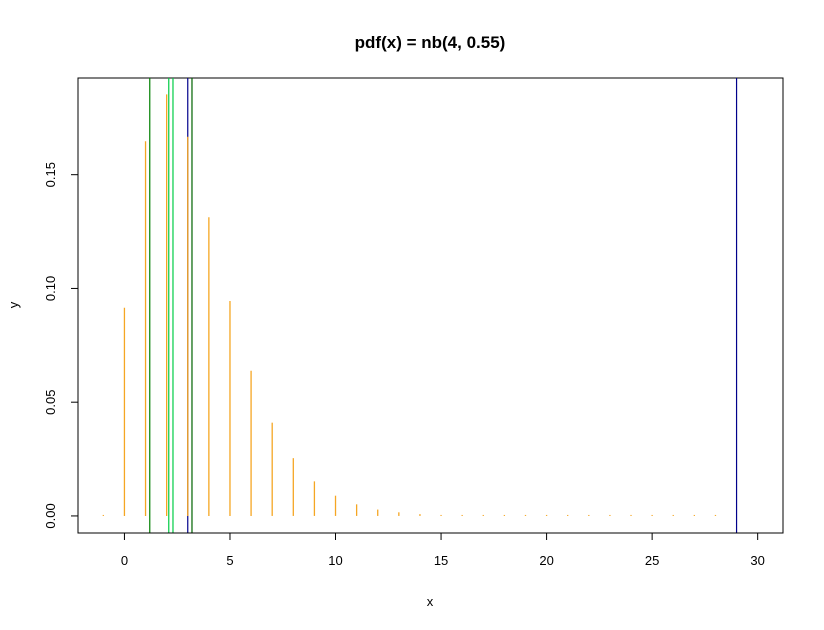  Describe the element at coordinates (430, 601) in the screenshot. I see `x-axis-label: x` at that location.